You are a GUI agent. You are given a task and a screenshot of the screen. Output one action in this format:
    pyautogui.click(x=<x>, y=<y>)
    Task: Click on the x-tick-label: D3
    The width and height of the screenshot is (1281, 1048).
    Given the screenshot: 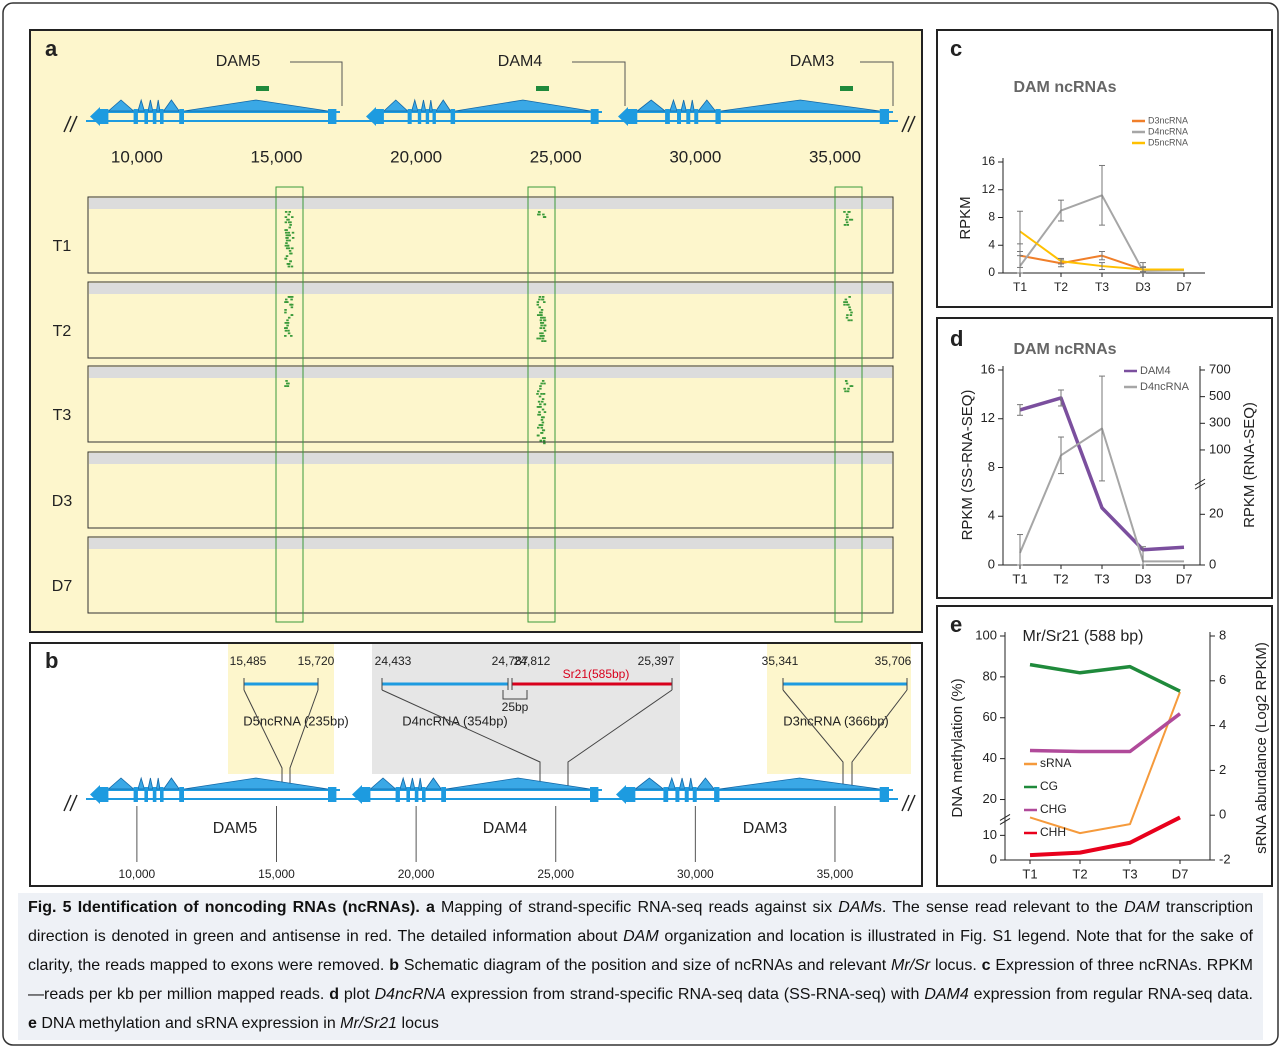 What is the action you would take?
    pyautogui.click(x=1143, y=578)
    